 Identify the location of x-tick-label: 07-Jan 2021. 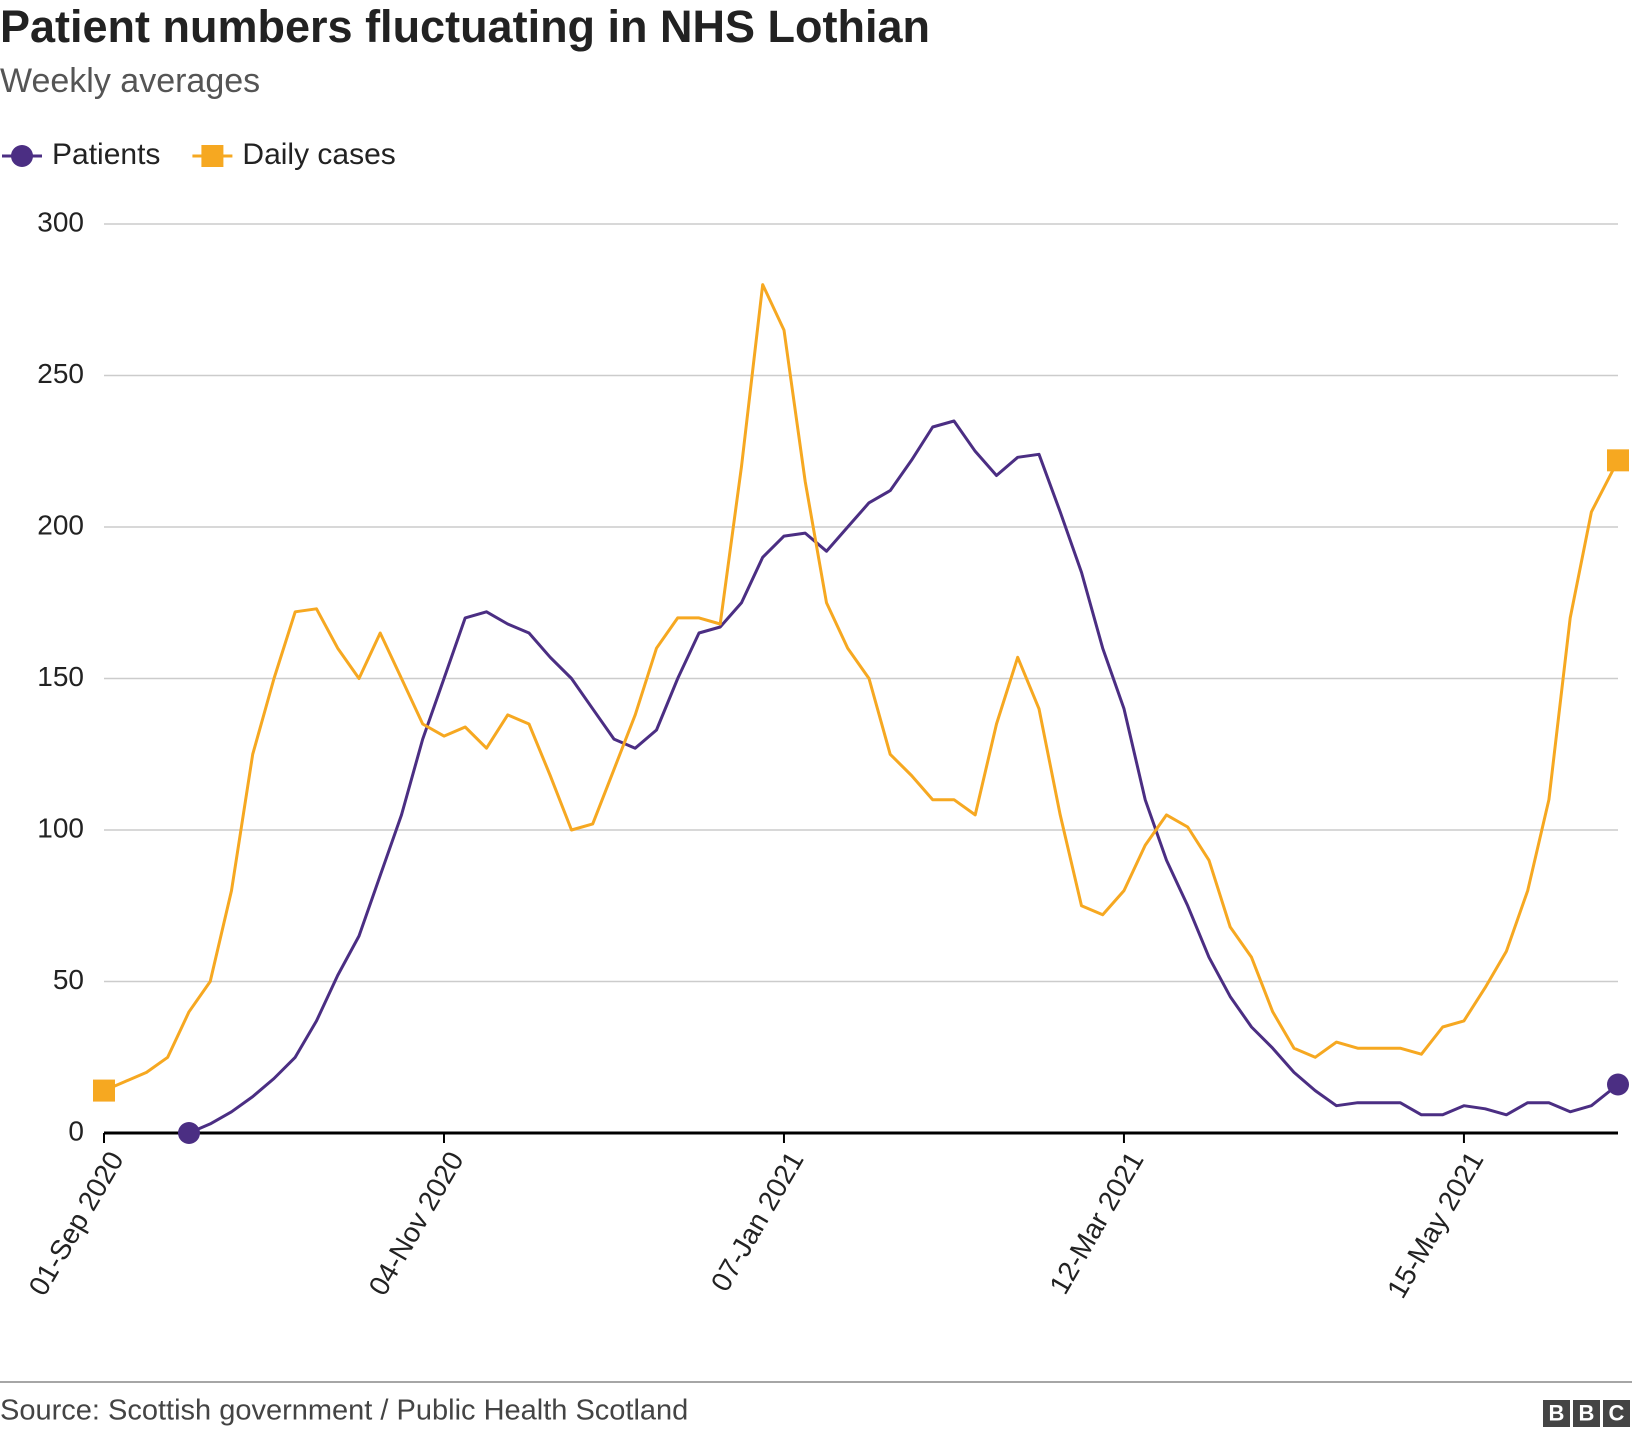
(757, 1221).